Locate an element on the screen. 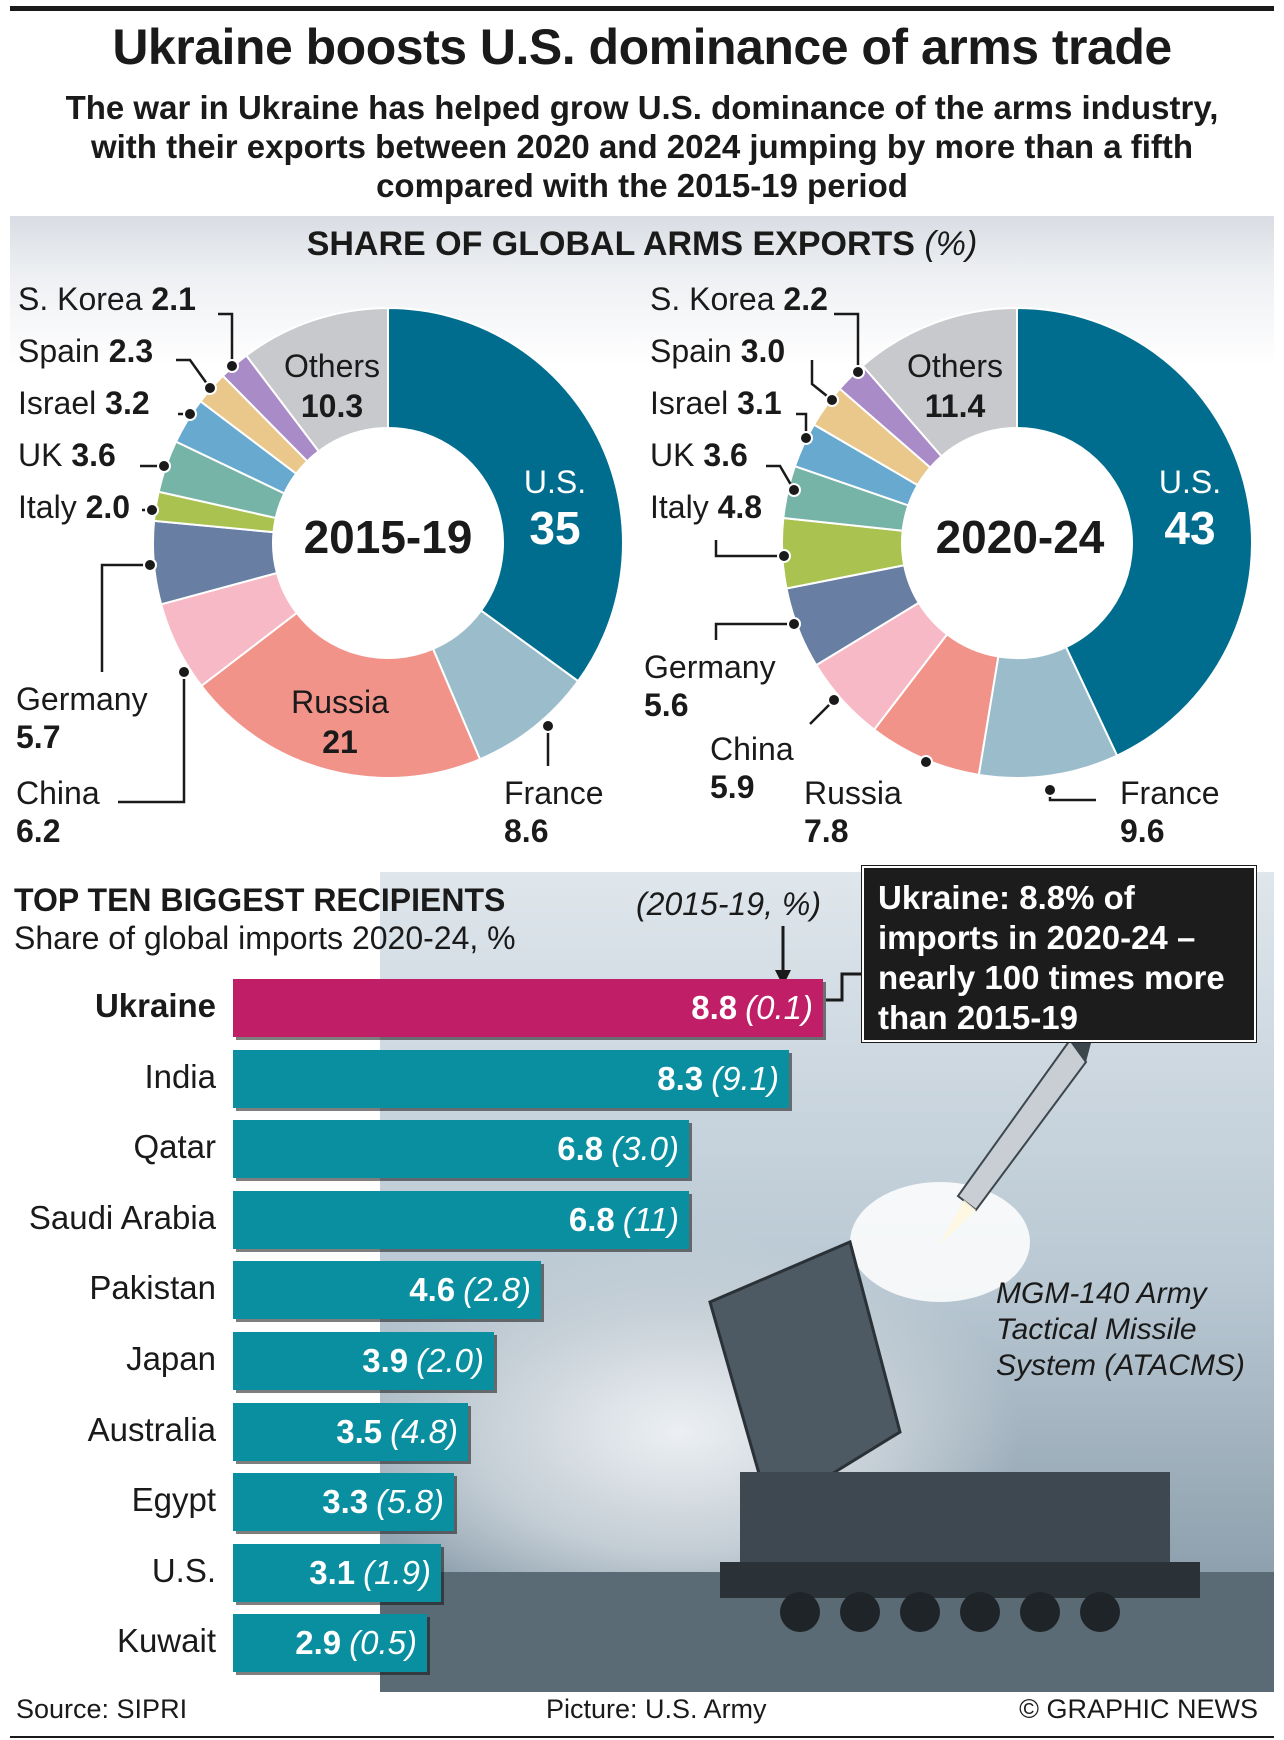 The width and height of the screenshot is (1284, 1740). label-value: 8.6 is located at coordinates (526, 831).